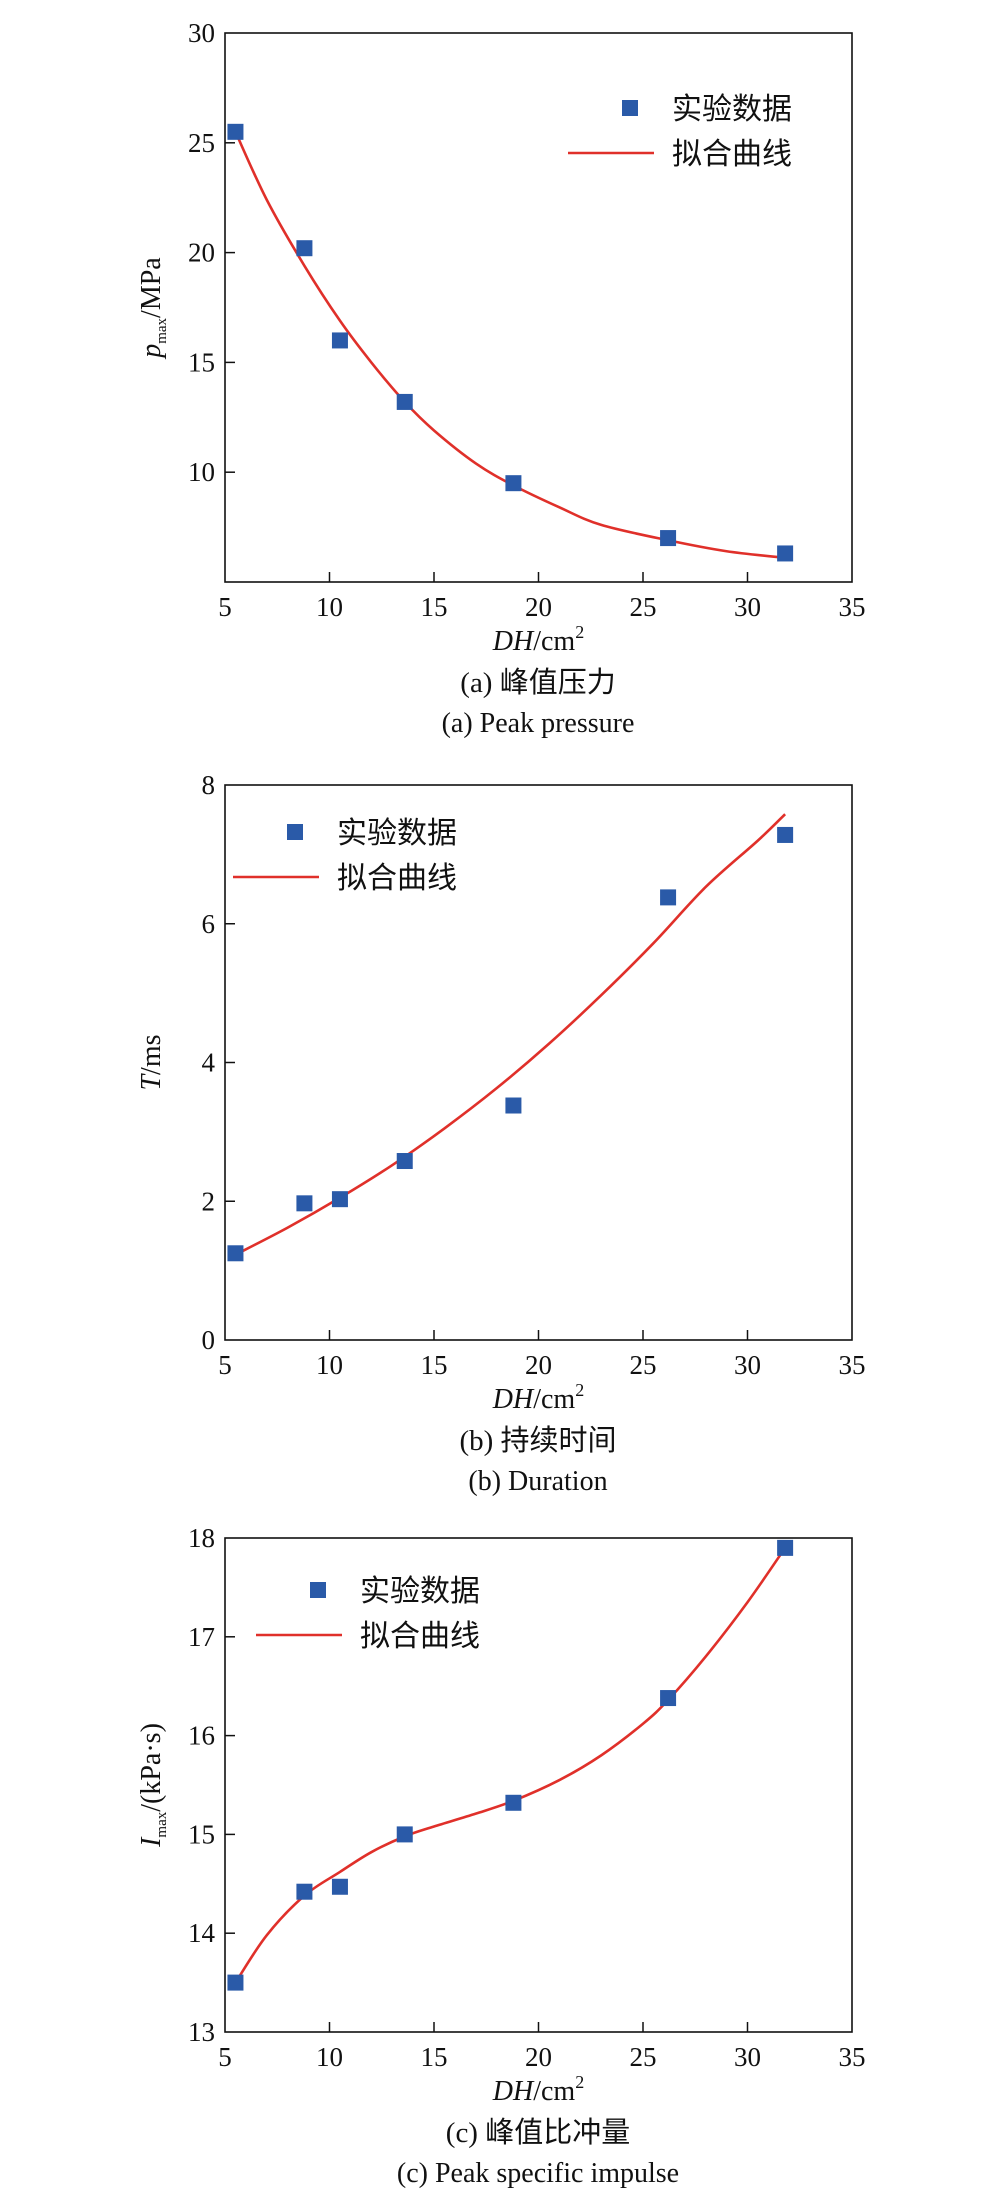 Image resolution: width=1000 pixels, height=2194 pixels. What do you see at coordinates (153, 308) in the screenshot?
I see `y-axis-title: pmax/MPa` at bounding box center [153, 308].